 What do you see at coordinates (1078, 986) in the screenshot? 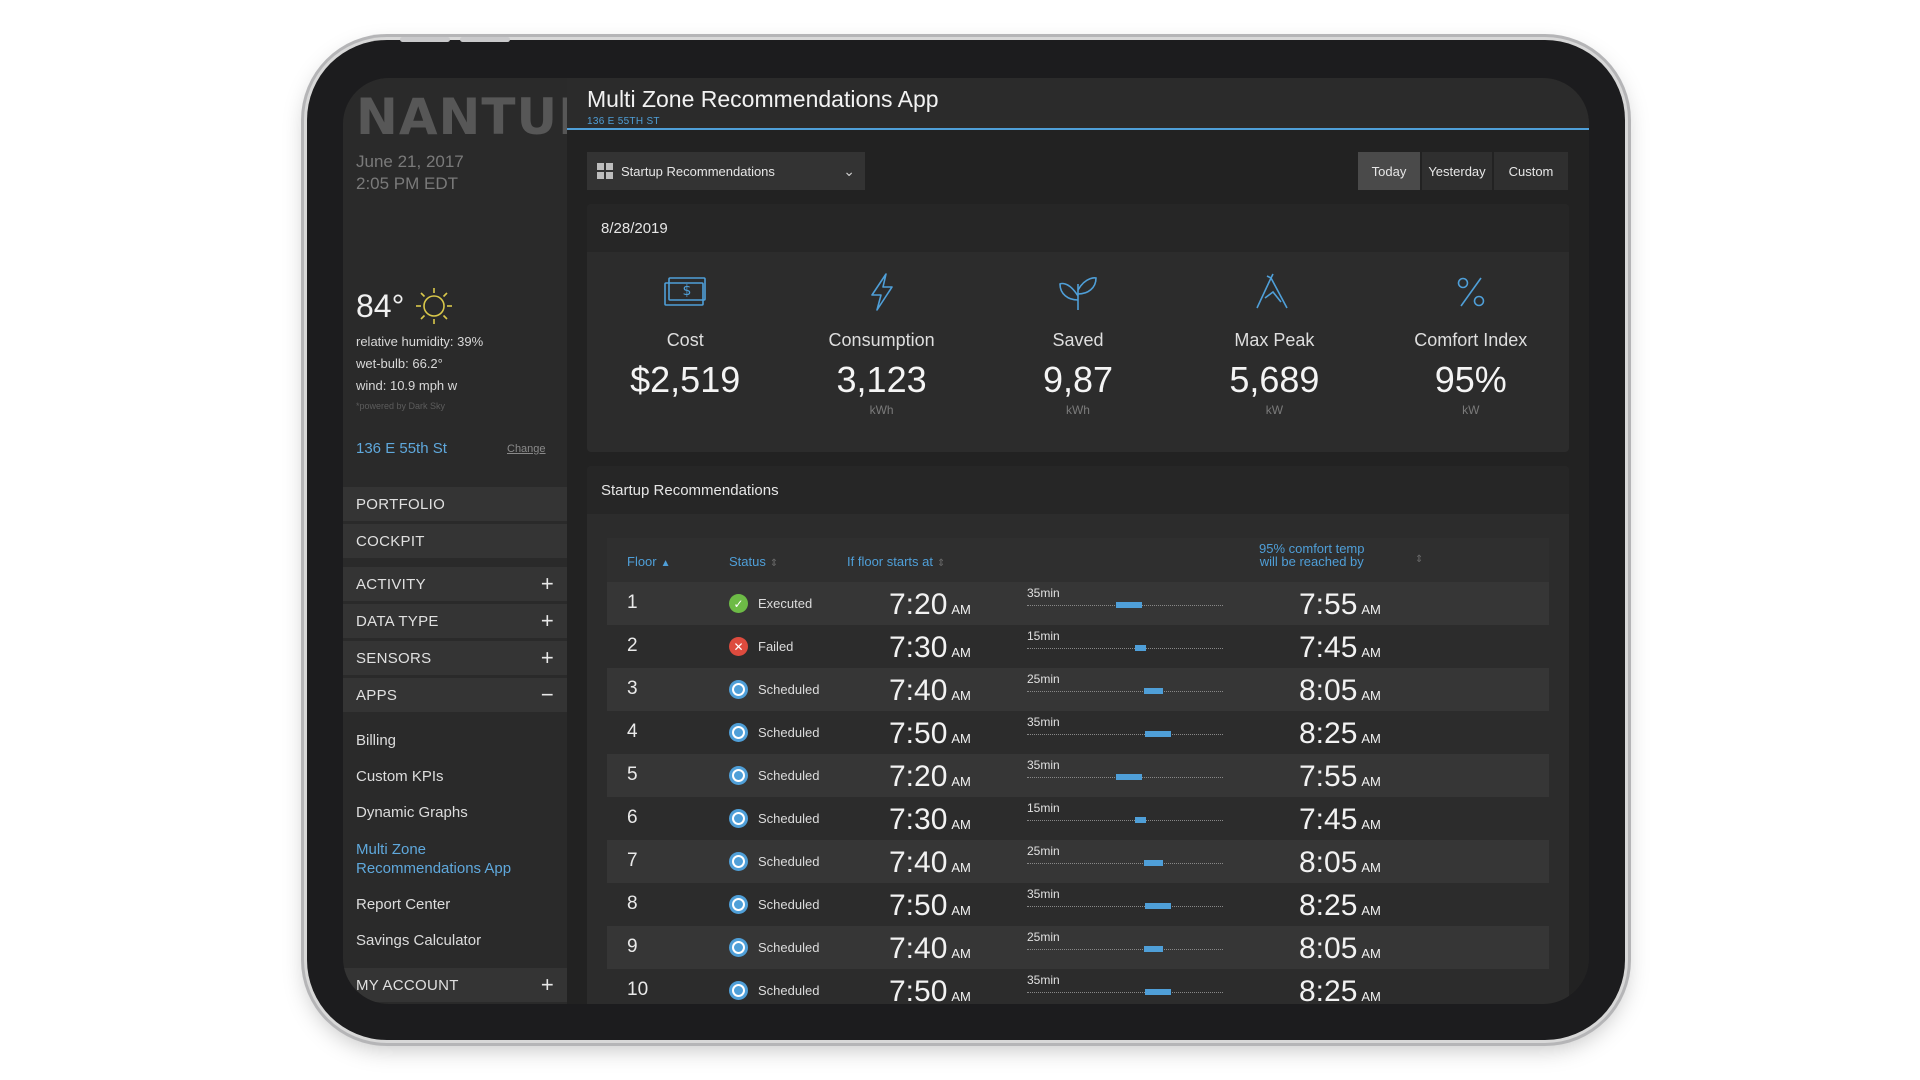
I see `table-row: 10 Scheduled 7:50 AM 35min 8:25 AM` at bounding box center [1078, 986].